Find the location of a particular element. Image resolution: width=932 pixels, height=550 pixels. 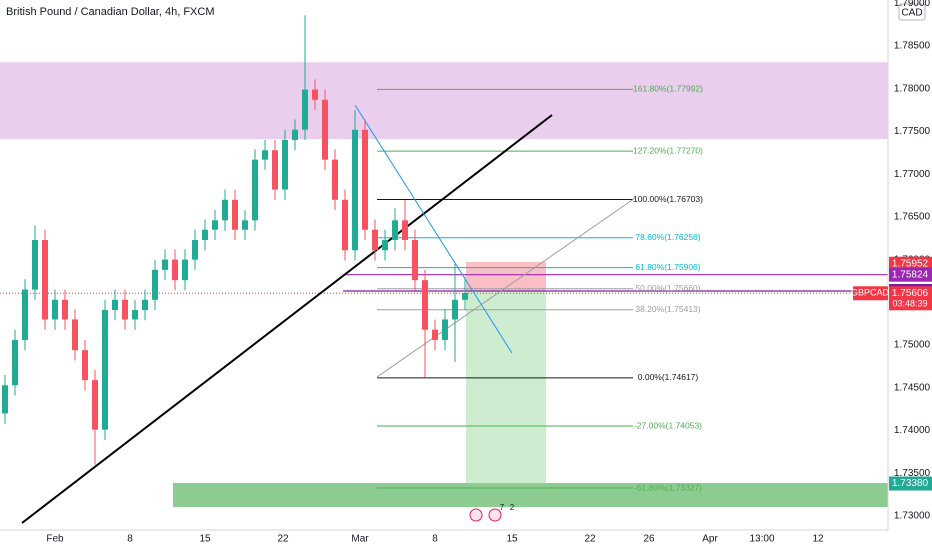

supply-zone is located at coordinates (444, 101).